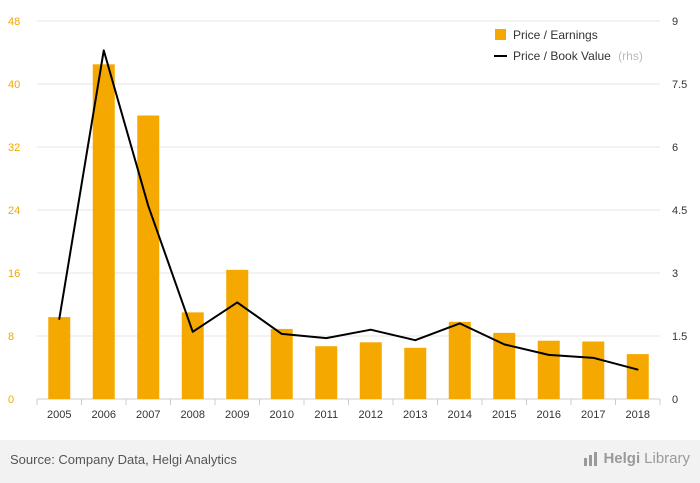  What do you see at coordinates (591, 458) in the screenshot?
I see `bar-chart-icon` at bounding box center [591, 458].